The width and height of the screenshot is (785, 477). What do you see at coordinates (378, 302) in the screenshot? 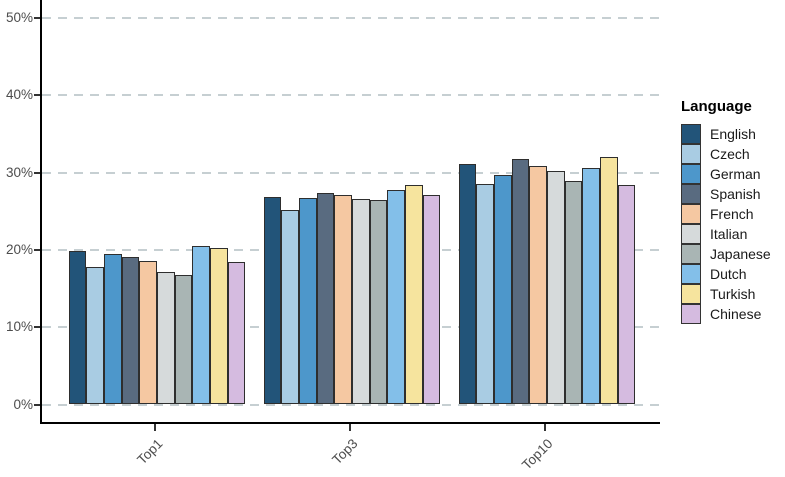
I see `bar-japanese-top3` at bounding box center [378, 302].